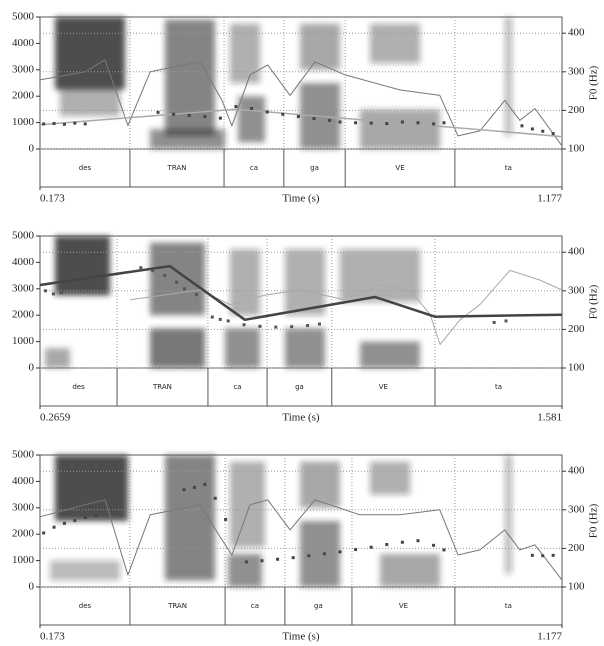 The height and width of the screenshot is (646, 604). What do you see at coordinates (508, 168) in the screenshot?
I see `tier-label: ta` at bounding box center [508, 168].